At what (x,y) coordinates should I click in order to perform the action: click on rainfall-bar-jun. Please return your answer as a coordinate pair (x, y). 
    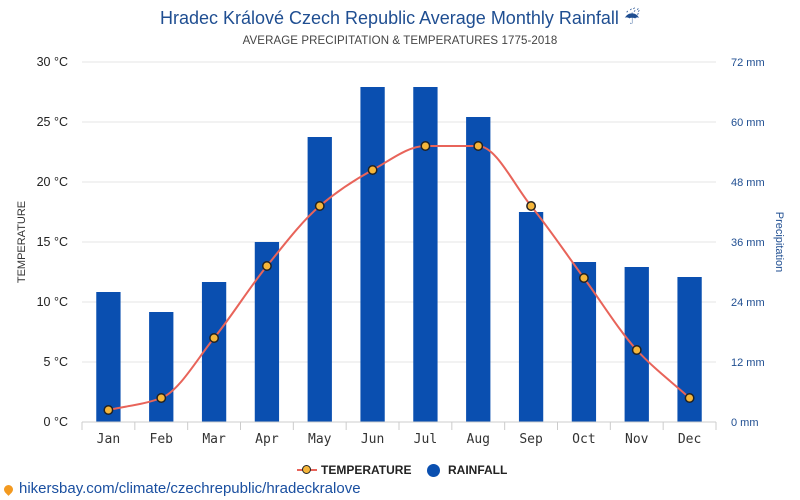
    Looking at the image, I should click on (372, 254).